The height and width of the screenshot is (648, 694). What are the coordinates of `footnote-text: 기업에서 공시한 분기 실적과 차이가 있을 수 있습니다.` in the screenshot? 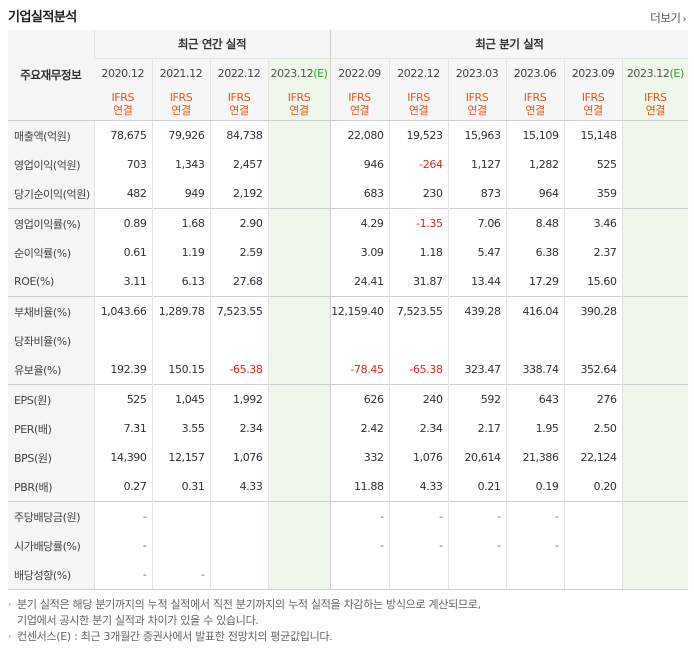 It's located at (138, 620).